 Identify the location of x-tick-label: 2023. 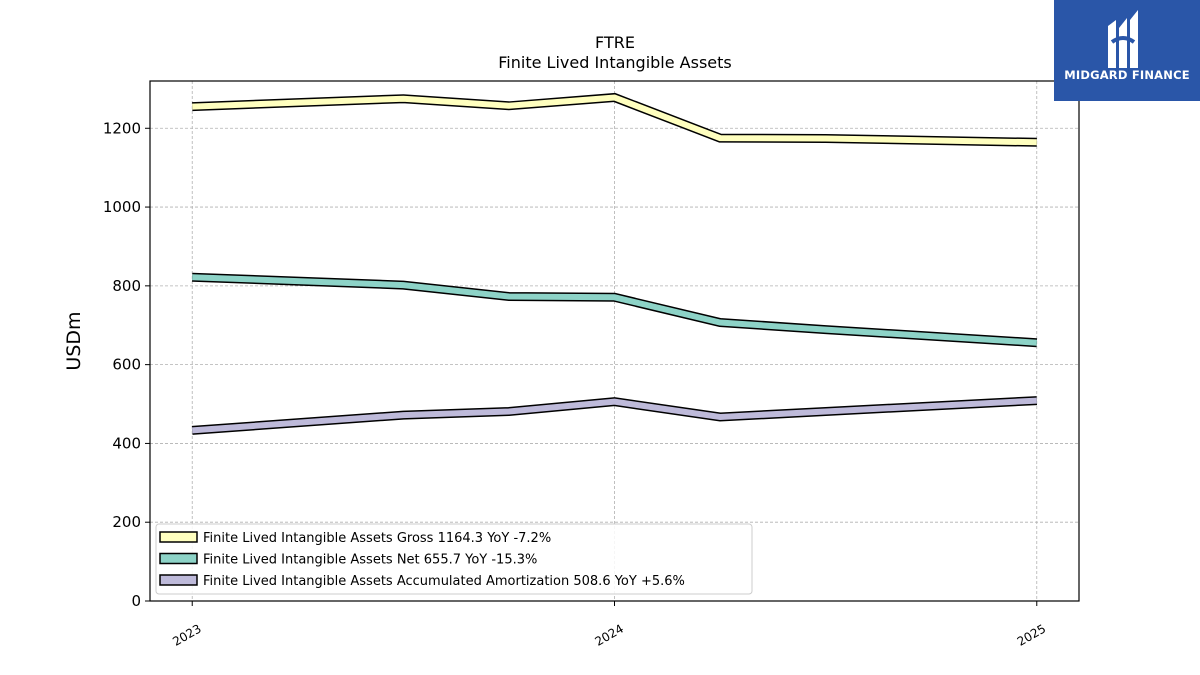
(186, 634).